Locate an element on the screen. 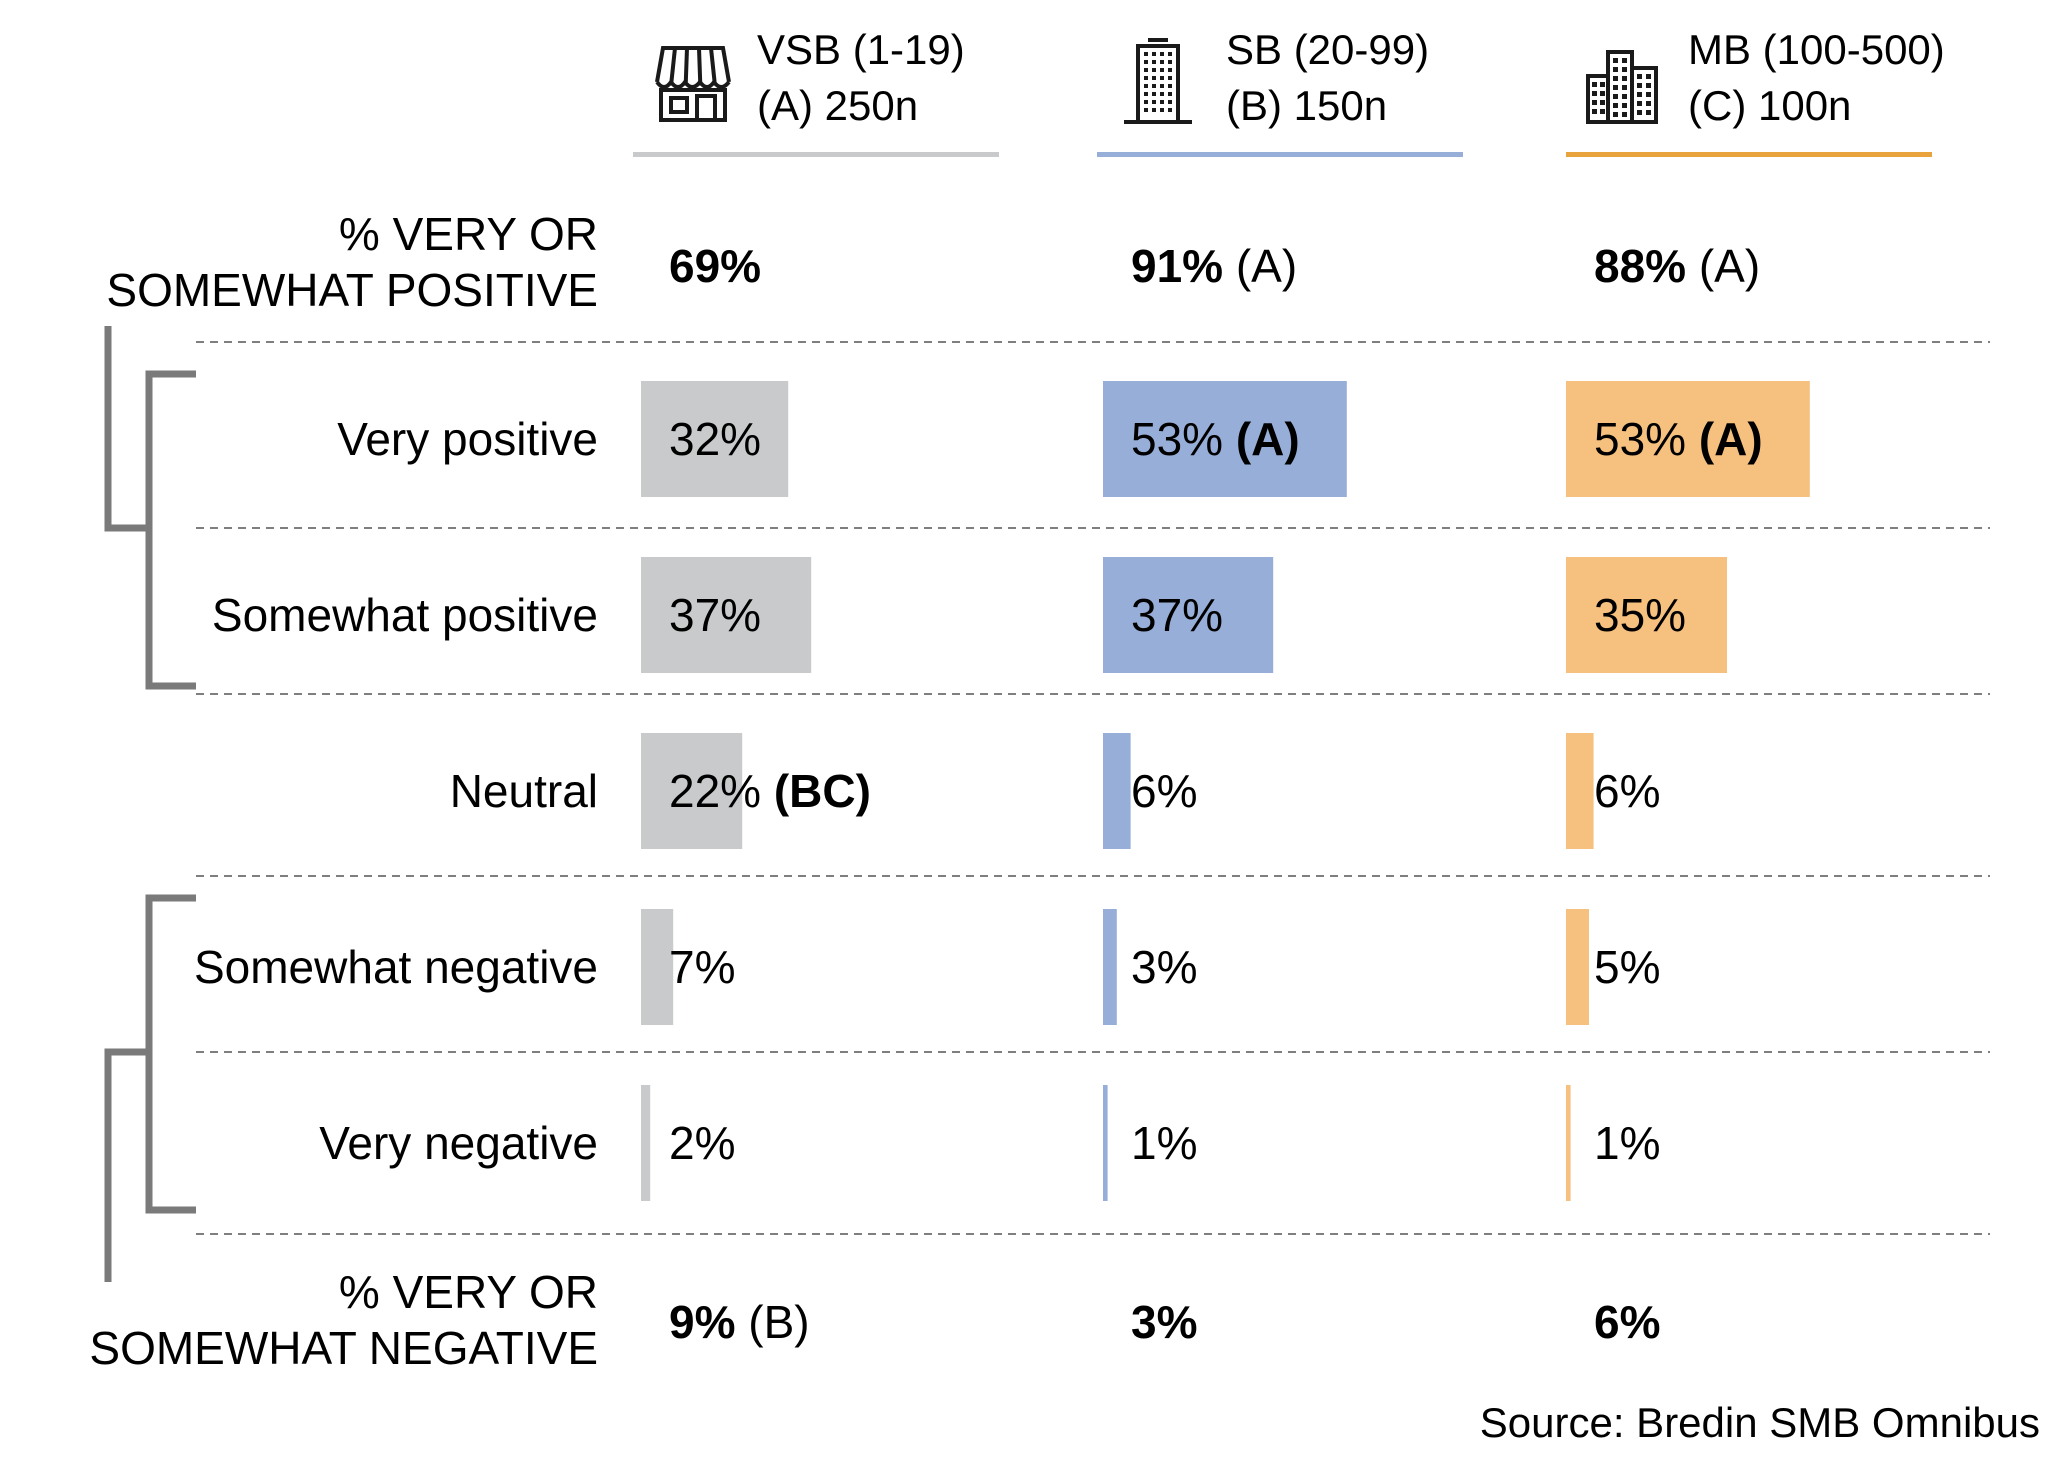 The image size is (2071, 1468). bar-label-sb: 3% is located at coordinates (1164, 967).